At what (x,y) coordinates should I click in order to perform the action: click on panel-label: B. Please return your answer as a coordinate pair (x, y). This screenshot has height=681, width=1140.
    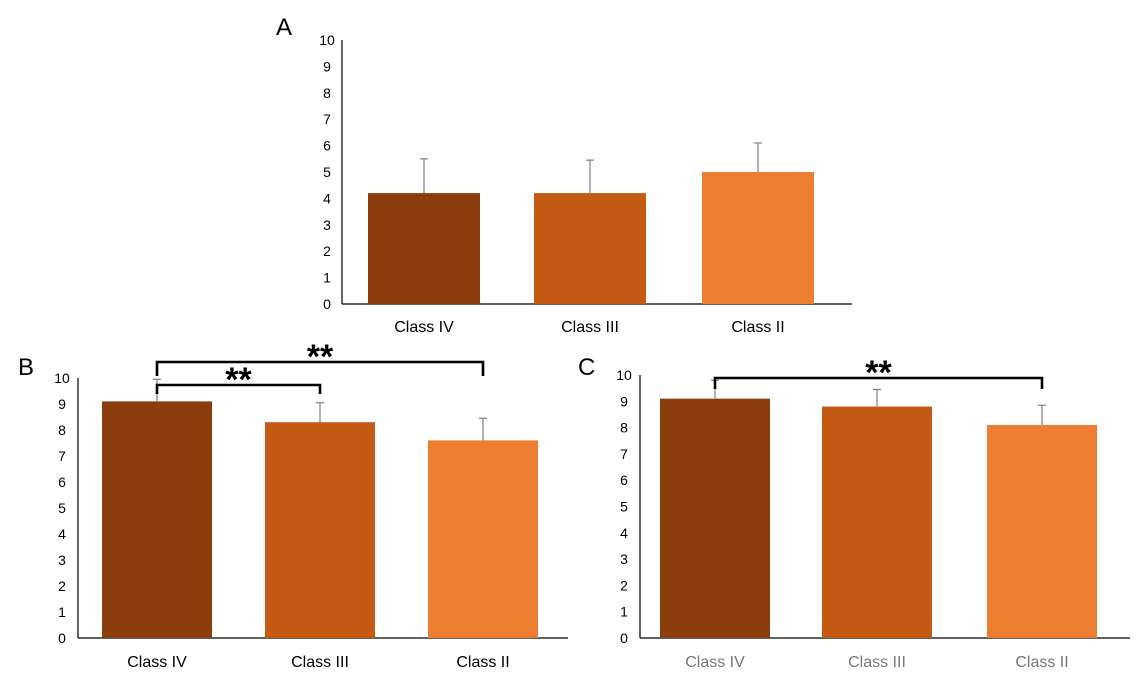
    Looking at the image, I should click on (26, 367).